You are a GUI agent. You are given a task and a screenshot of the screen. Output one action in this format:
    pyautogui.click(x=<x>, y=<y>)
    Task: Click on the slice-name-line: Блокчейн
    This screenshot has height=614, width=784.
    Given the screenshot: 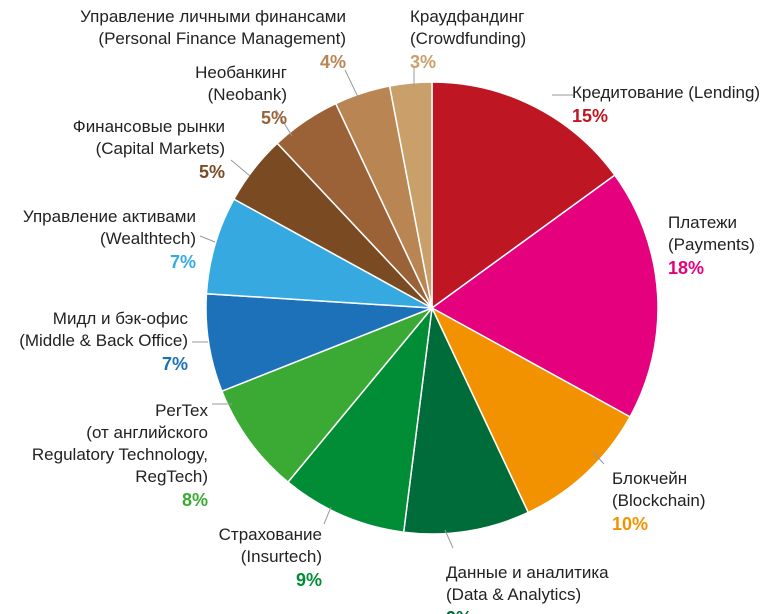 What is the action you would take?
    pyautogui.click(x=649, y=478)
    